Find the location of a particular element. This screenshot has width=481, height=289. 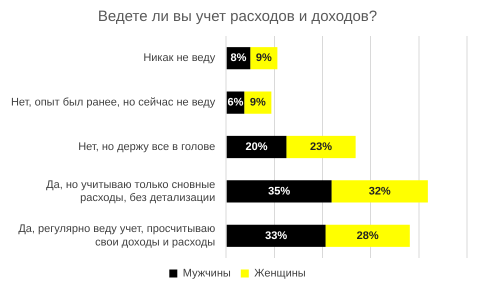

data-label: 35% is located at coordinates (279, 191).